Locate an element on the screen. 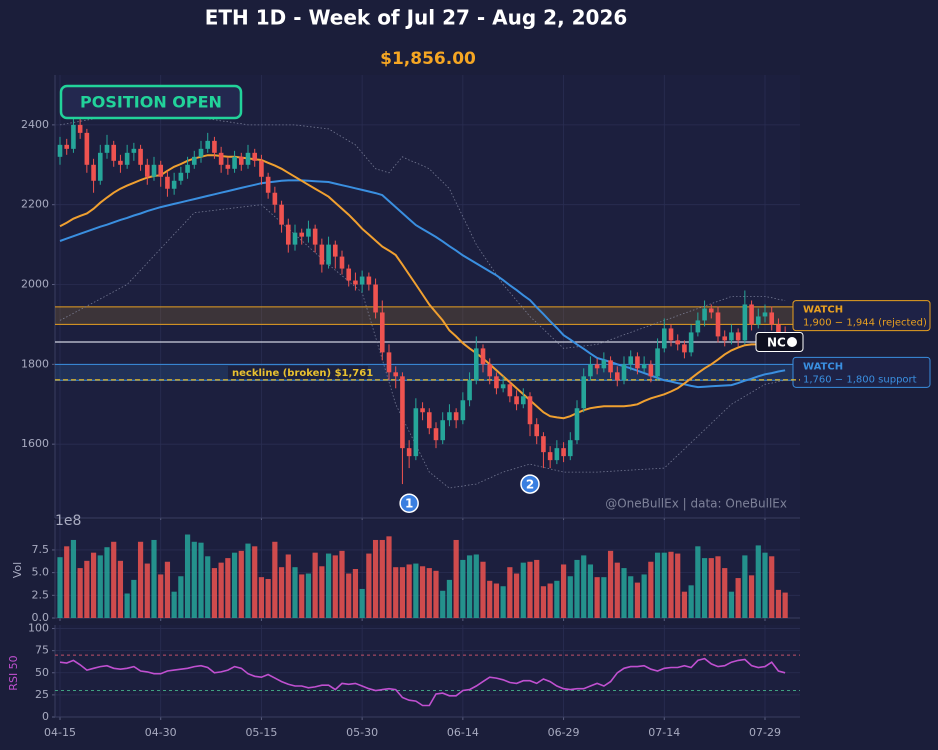  x-tick-label: 06-14 is located at coordinates (463, 732).